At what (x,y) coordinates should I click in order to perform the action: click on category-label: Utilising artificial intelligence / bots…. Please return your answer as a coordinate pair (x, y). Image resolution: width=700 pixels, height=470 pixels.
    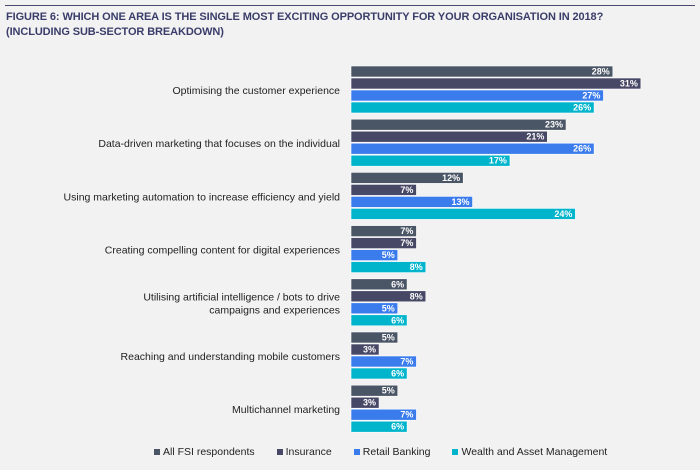
    Looking at the image, I should click on (241, 303).